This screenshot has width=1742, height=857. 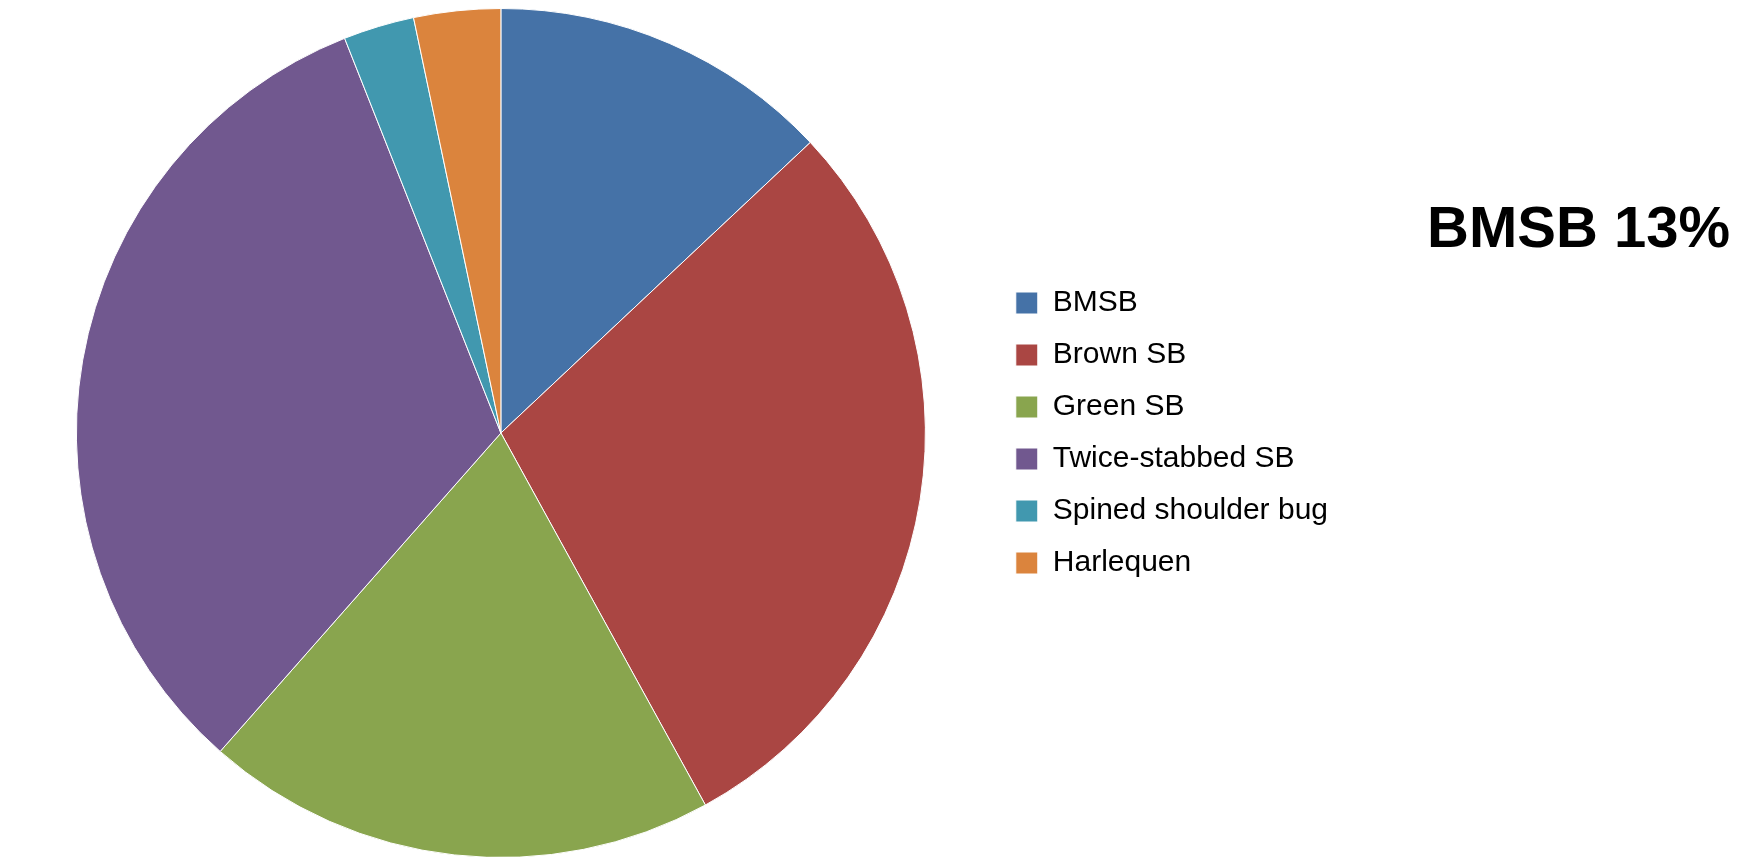 What do you see at coordinates (1578, 226) in the screenshot?
I see `text: BMSB 13%` at bounding box center [1578, 226].